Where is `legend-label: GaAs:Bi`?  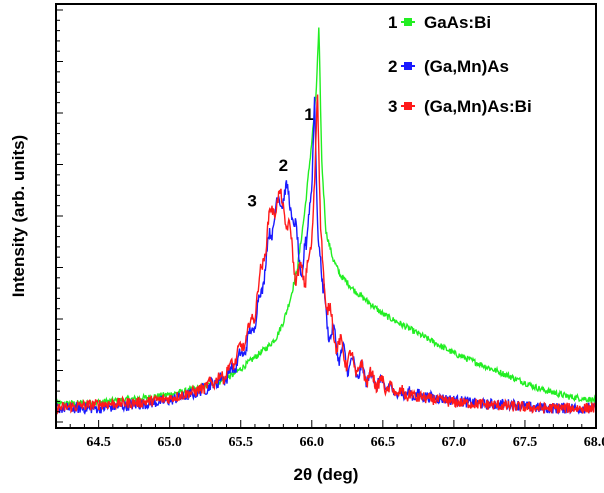 legend-label: GaAs:Bi is located at coordinates (457, 22).